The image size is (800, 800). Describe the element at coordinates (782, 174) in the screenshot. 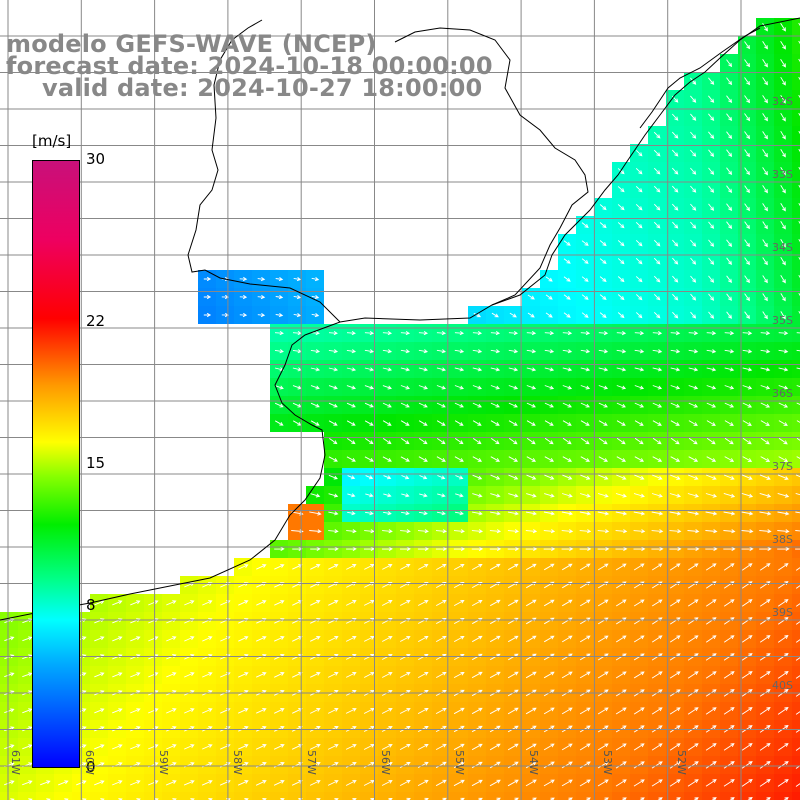

I see `lat-label: 33S` at that location.